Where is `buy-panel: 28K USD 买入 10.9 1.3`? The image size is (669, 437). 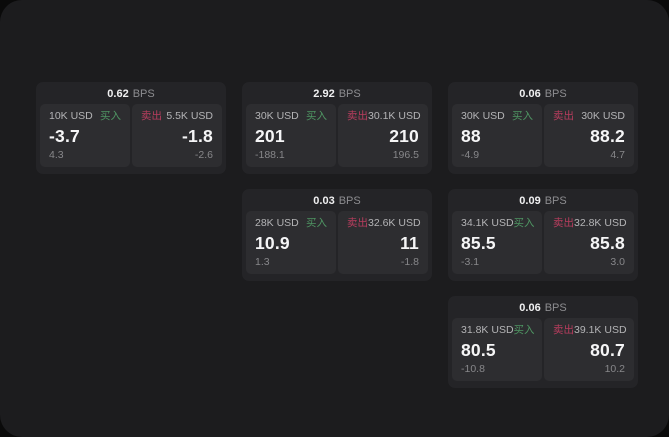 buy-panel: 28K USD 买入 10.9 1.3 is located at coordinates (291, 242).